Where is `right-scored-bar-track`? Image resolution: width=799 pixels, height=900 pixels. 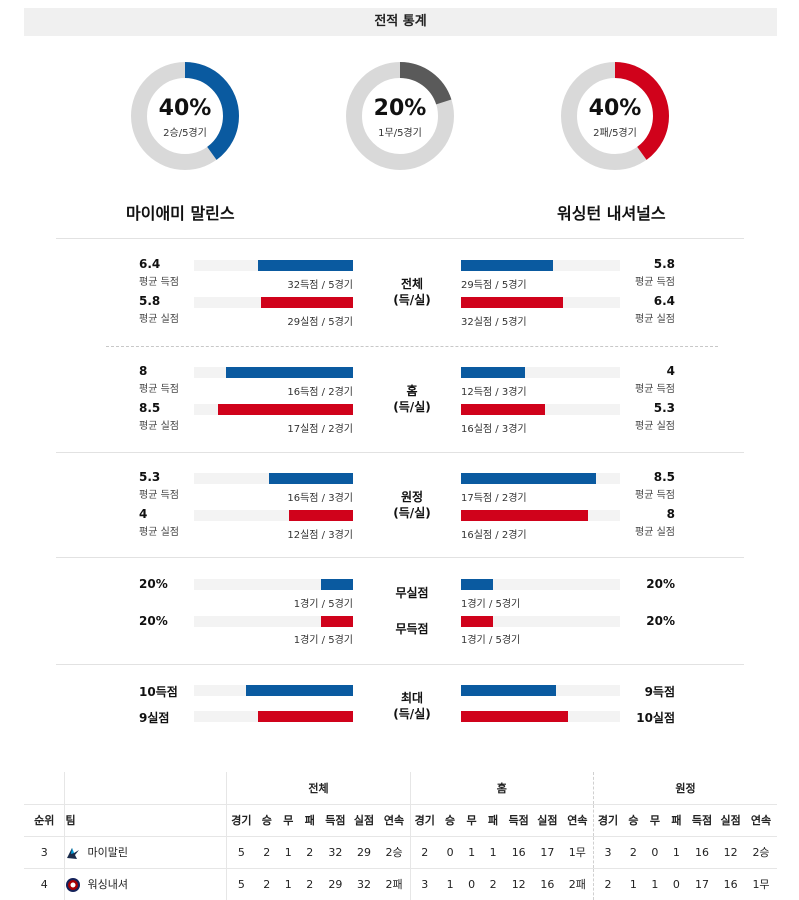
right-scored-bar-track is located at coordinates (540, 265).